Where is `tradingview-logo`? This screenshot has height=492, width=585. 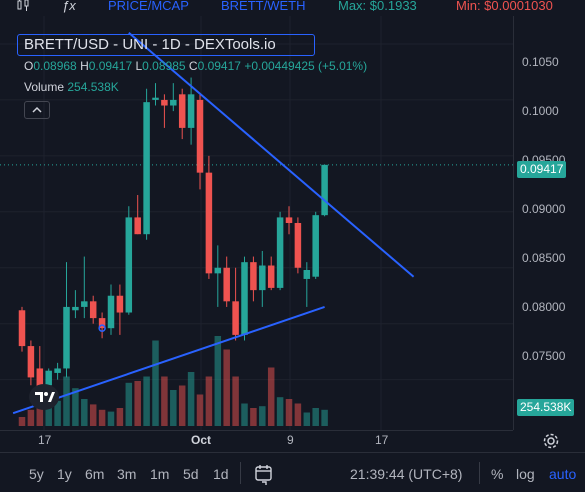 tradingview-logo is located at coordinates (44, 397).